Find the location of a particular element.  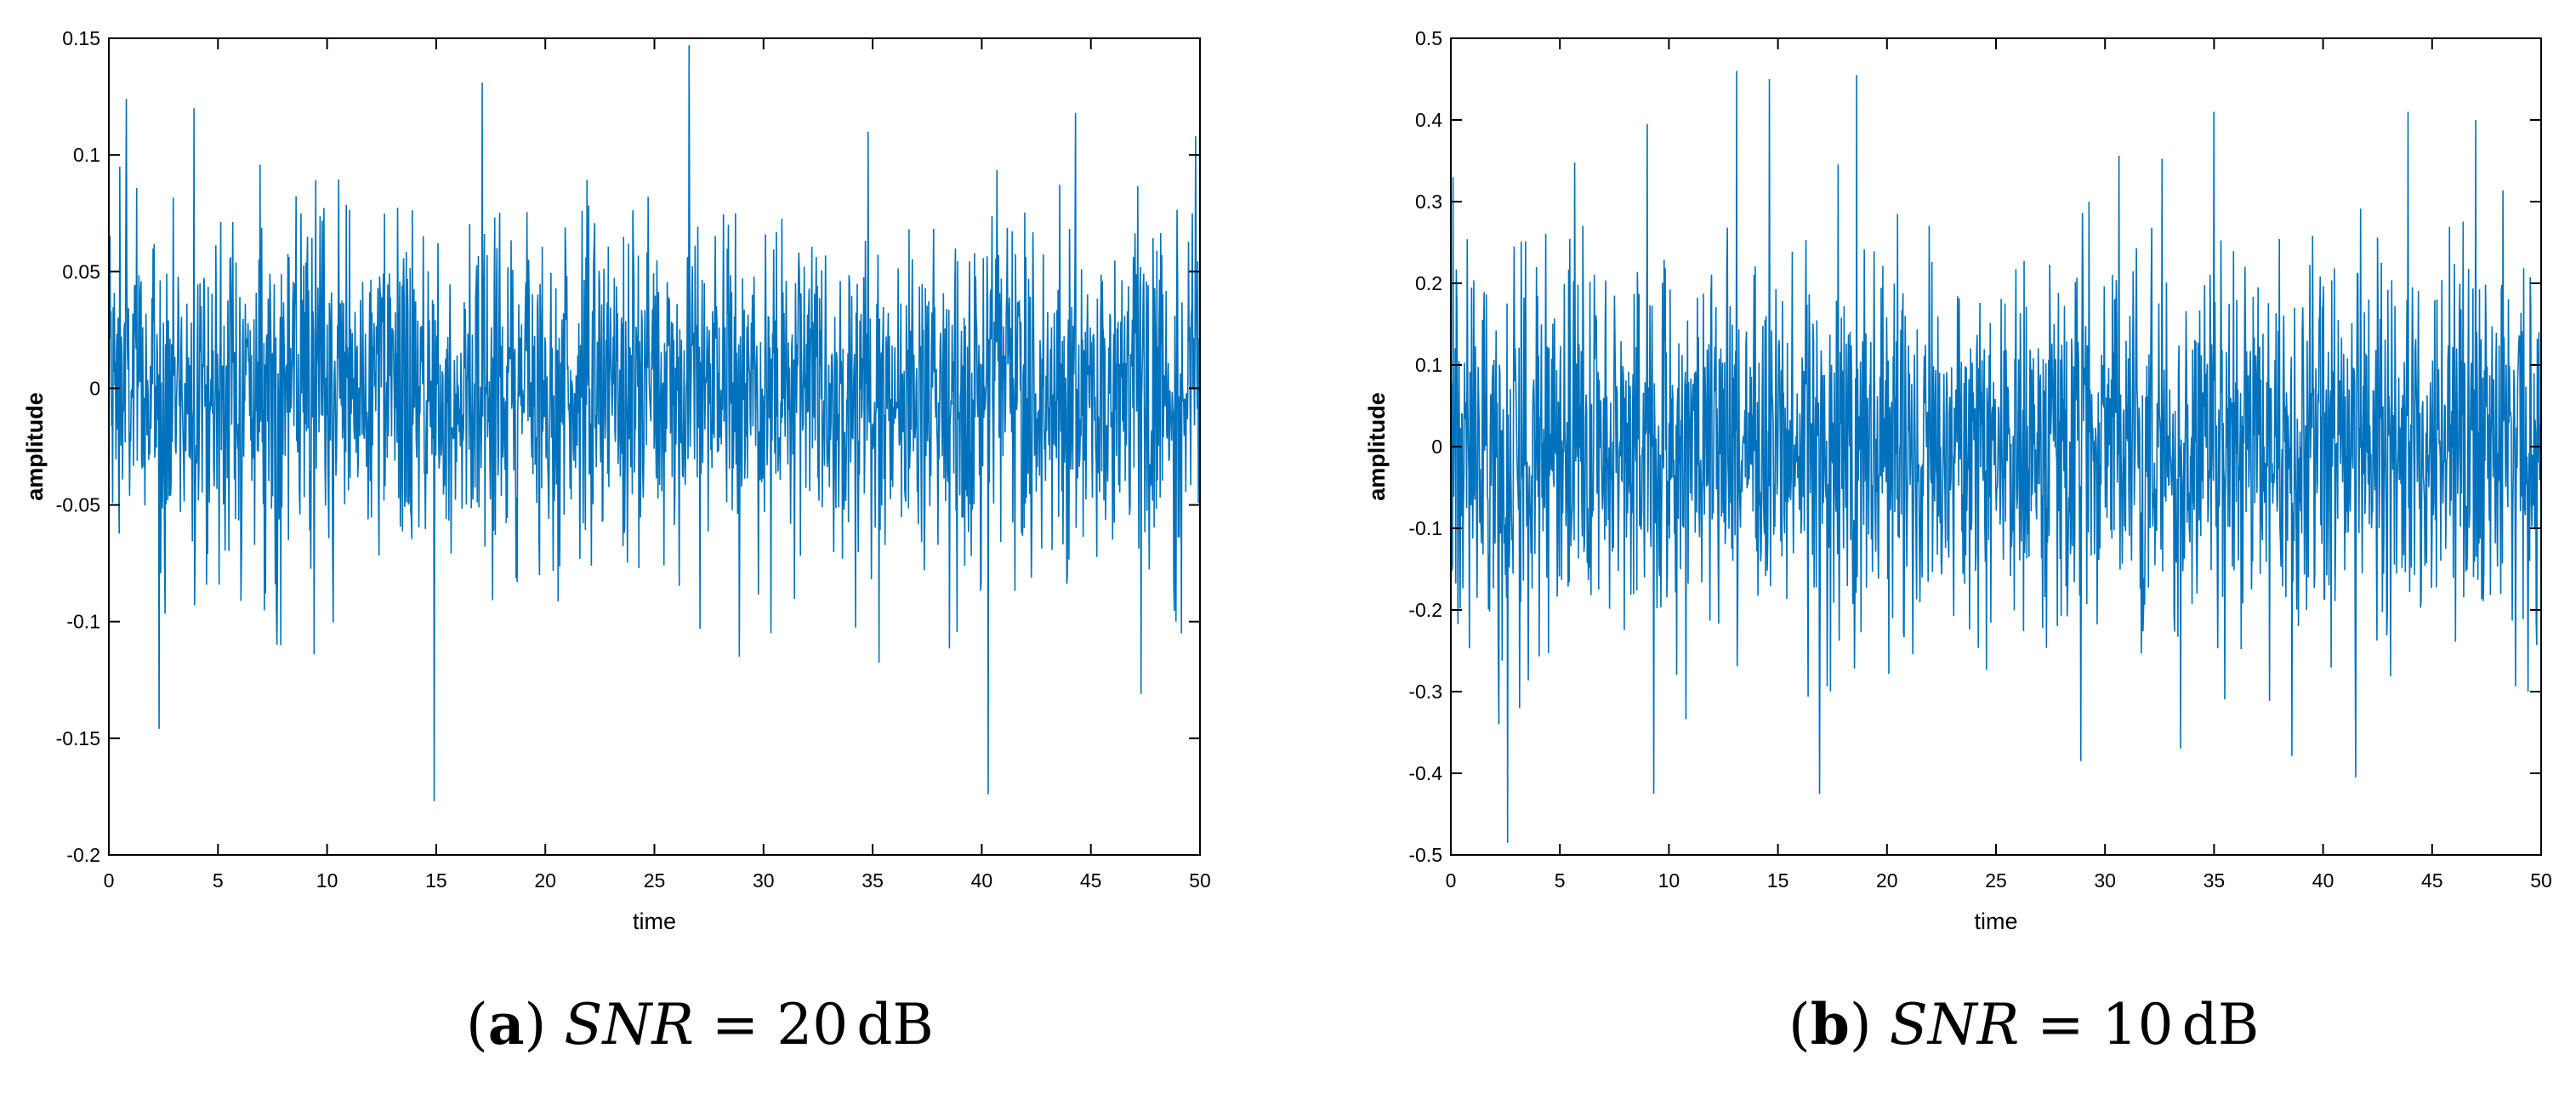

caption-a-lhs: SNR is located at coordinates (629, 1025).